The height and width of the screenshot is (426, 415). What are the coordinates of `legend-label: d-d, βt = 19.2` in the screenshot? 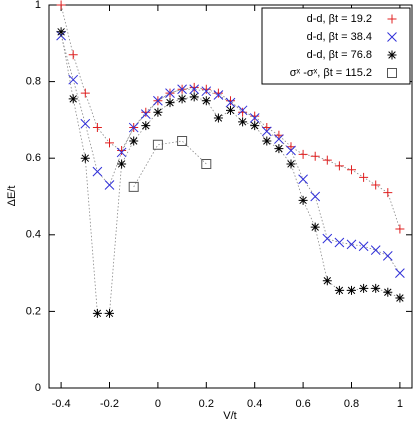 It's located at (339, 19).